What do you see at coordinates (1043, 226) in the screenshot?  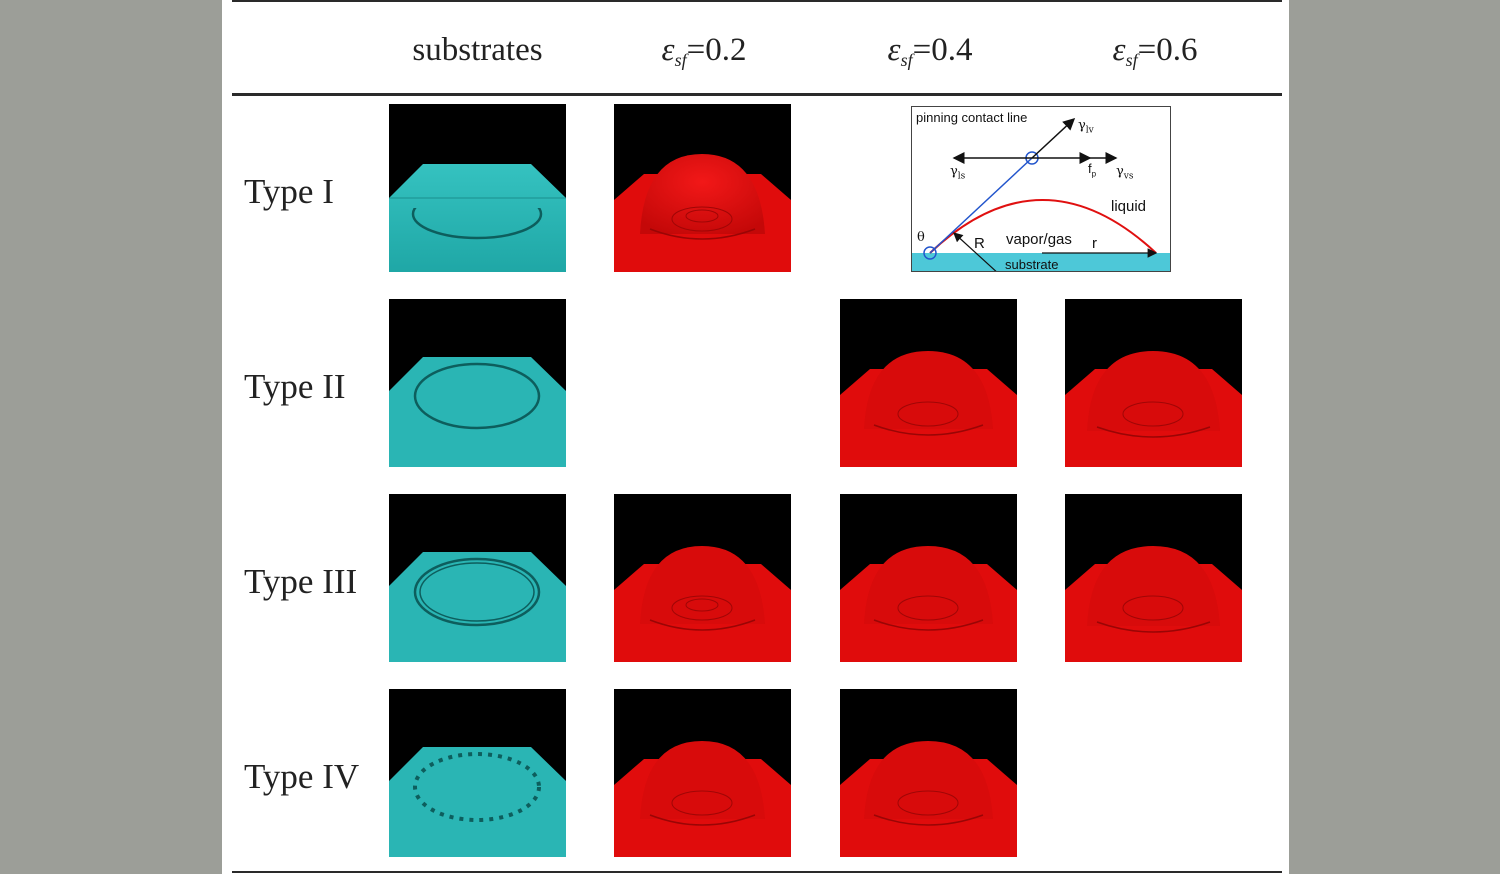 I see `inset-liquid-arc` at bounding box center [1043, 226].